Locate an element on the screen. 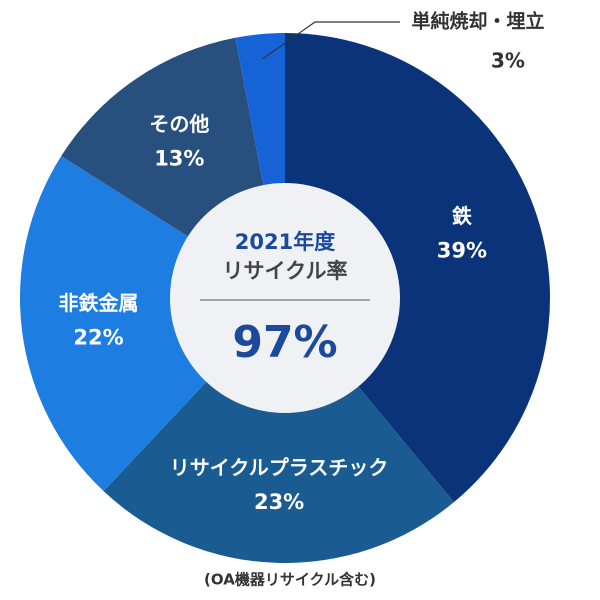 This screenshot has width=600, height=600. leader-line is located at coordinates (331, 40).